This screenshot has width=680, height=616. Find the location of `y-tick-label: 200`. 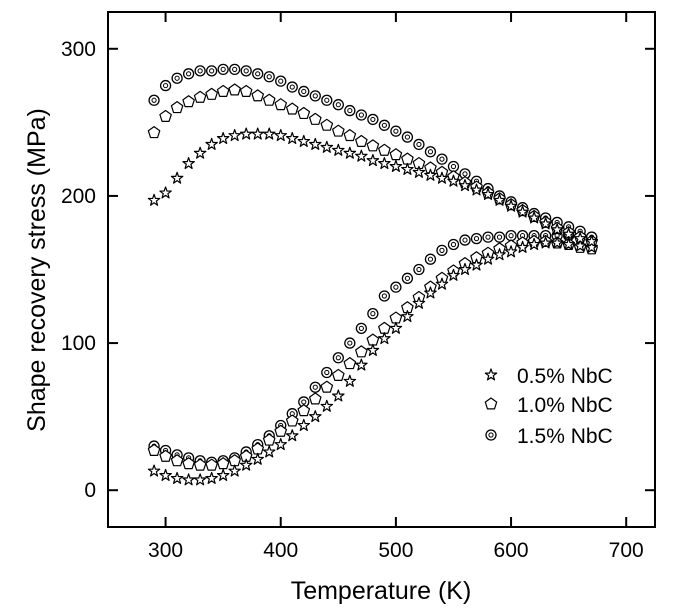

y-tick-label: 200 is located at coordinates (78, 196).